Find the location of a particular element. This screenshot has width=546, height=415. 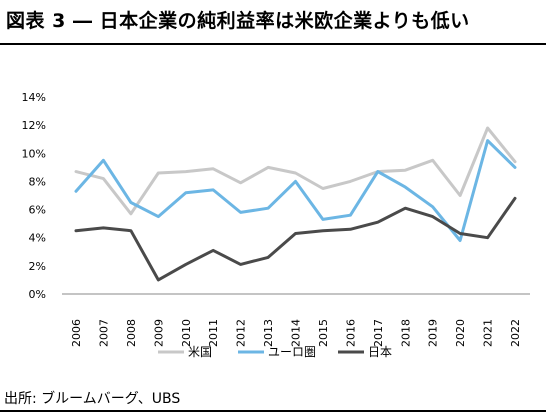

chart-title: 図表 3 ― 日本企業の純利益率は米欧企業よりも低い is located at coordinates (238, 21).